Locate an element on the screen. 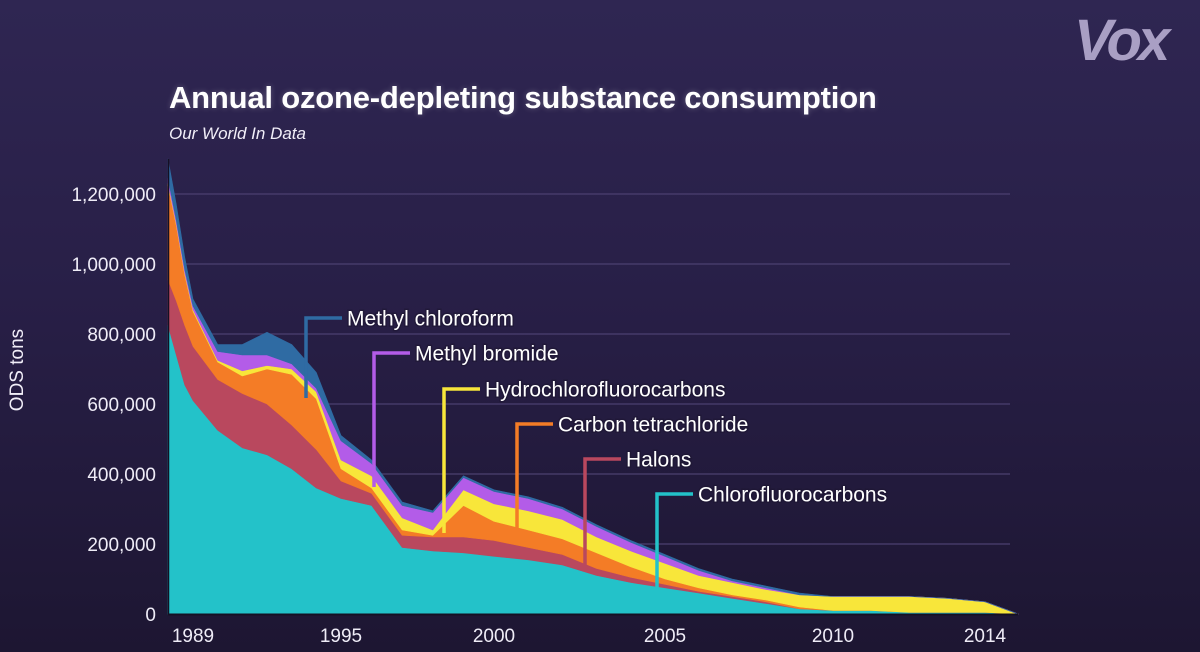 The height and width of the screenshot is (652, 1200). y-tick-label: 1,000,000 is located at coordinates (113, 265).